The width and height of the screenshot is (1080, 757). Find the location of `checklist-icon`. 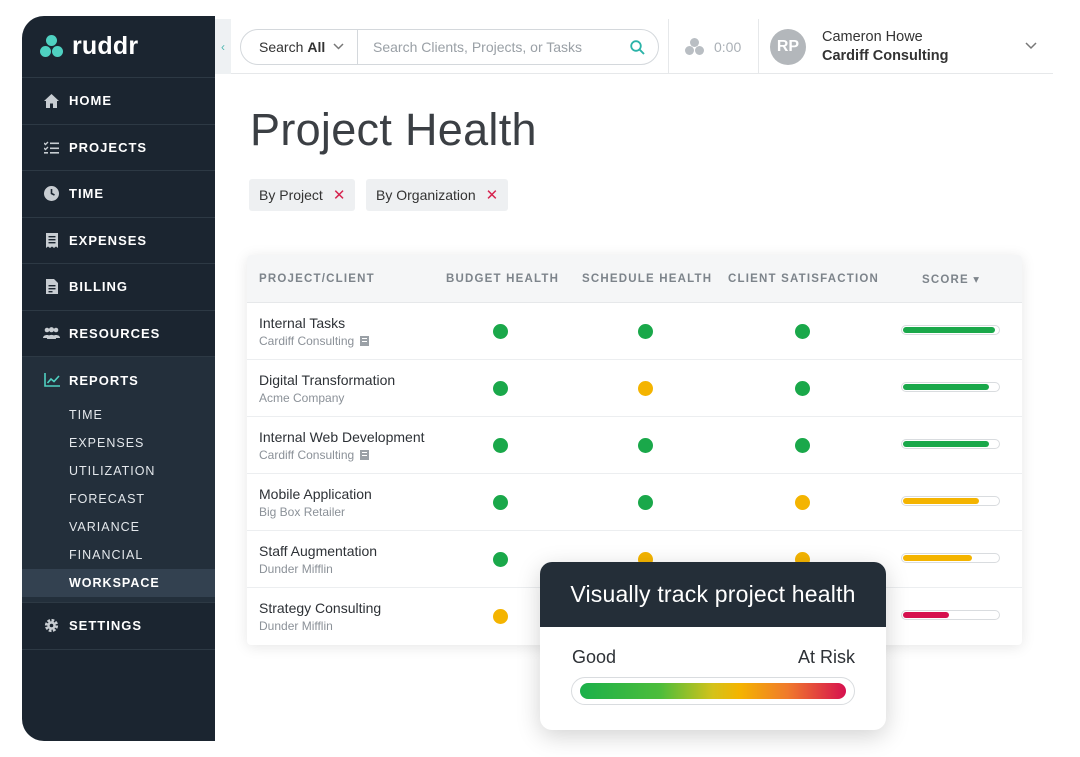

checklist-icon is located at coordinates (51, 147).